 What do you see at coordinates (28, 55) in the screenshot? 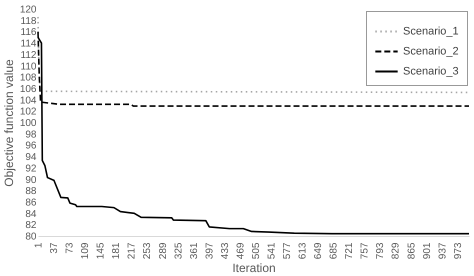
I see `y-tick-label: 112` at bounding box center [28, 55].